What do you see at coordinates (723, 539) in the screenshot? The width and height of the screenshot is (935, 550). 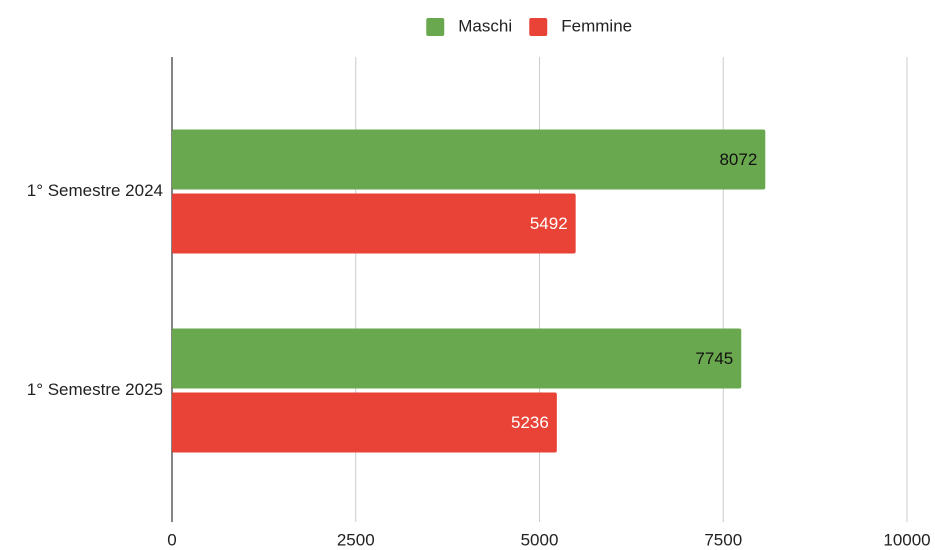 I see `x-tick-label: 7500` at bounding box center [723, 539].